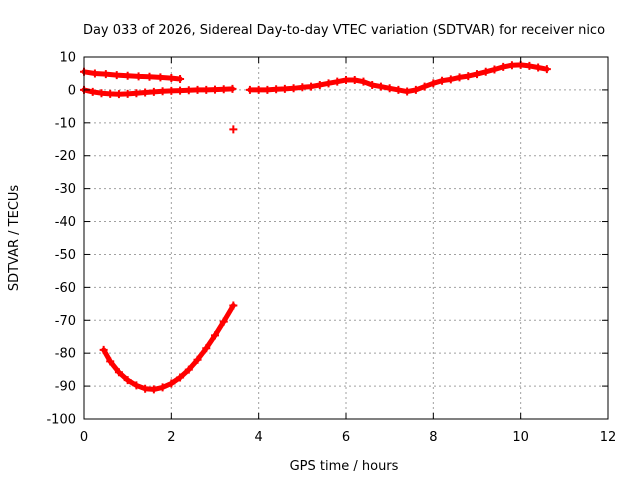  What do you see at coordinates (61, 420) in the screenshot?
I see `y-tick-label: -100` at bounding box center [61, 420].